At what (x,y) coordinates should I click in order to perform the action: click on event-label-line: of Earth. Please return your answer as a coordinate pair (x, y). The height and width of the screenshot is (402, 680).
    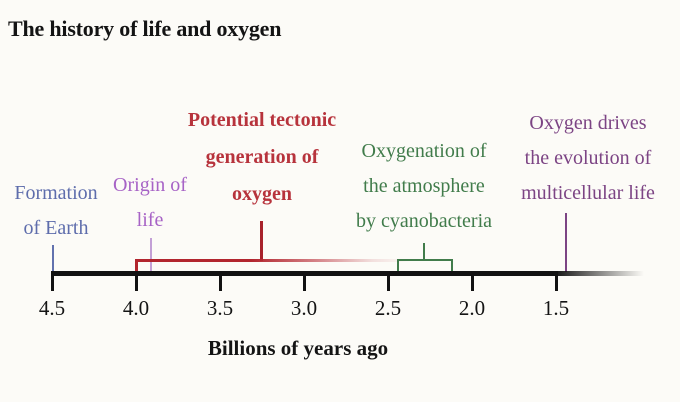
    Looking at the image, I should click on (56, 228).